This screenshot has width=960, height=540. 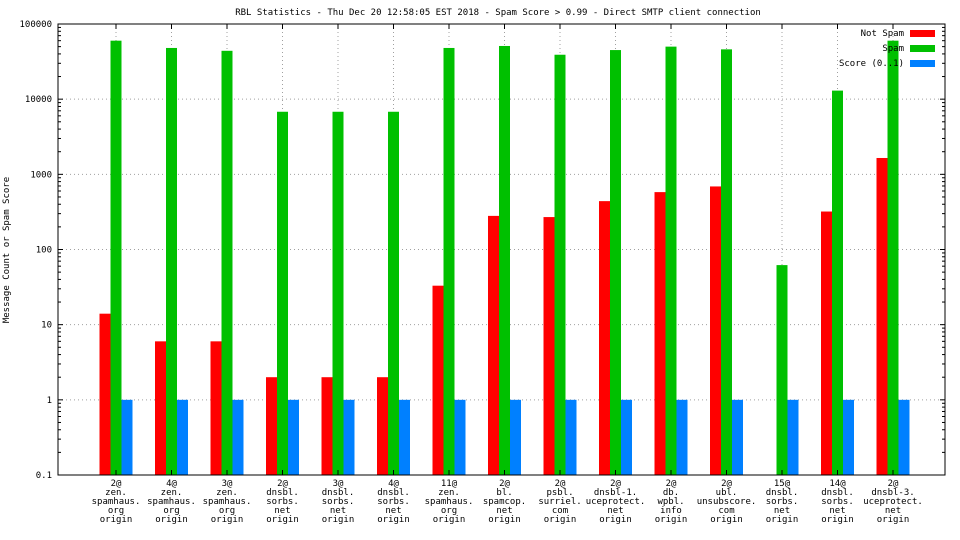 I want to click on y-tick-label: 1, so click(x=49, y=401).